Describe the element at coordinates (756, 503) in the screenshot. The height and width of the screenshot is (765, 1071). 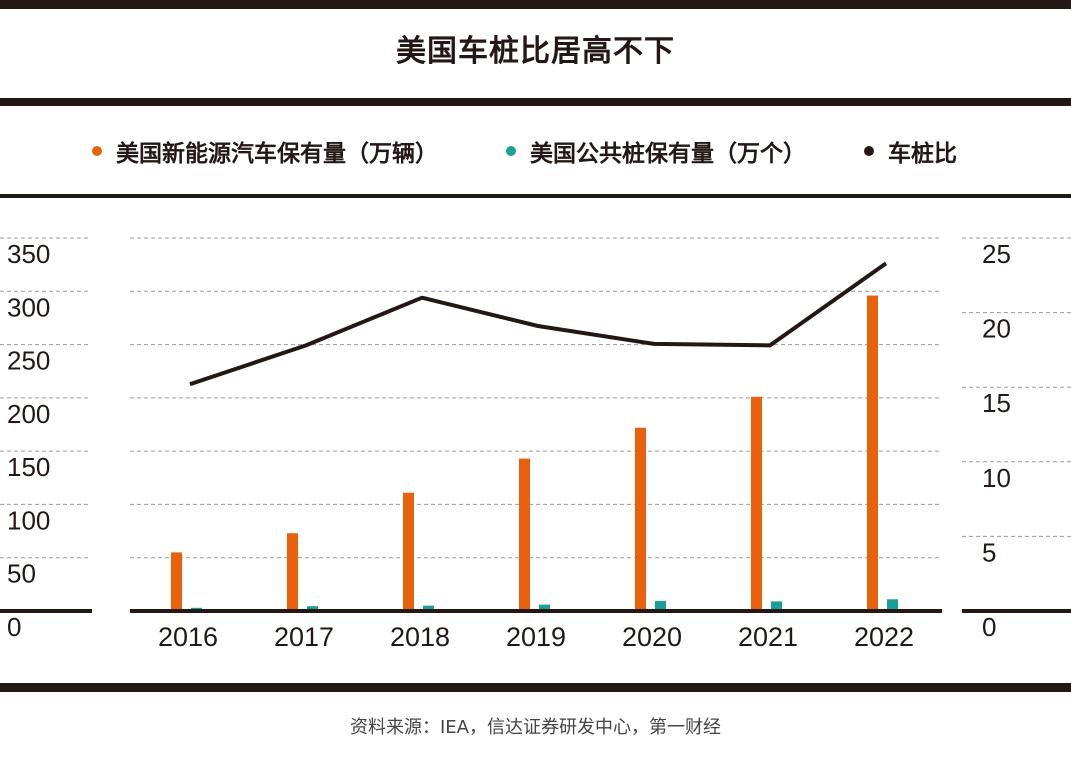
I see `bar-ev-2021` at that location.